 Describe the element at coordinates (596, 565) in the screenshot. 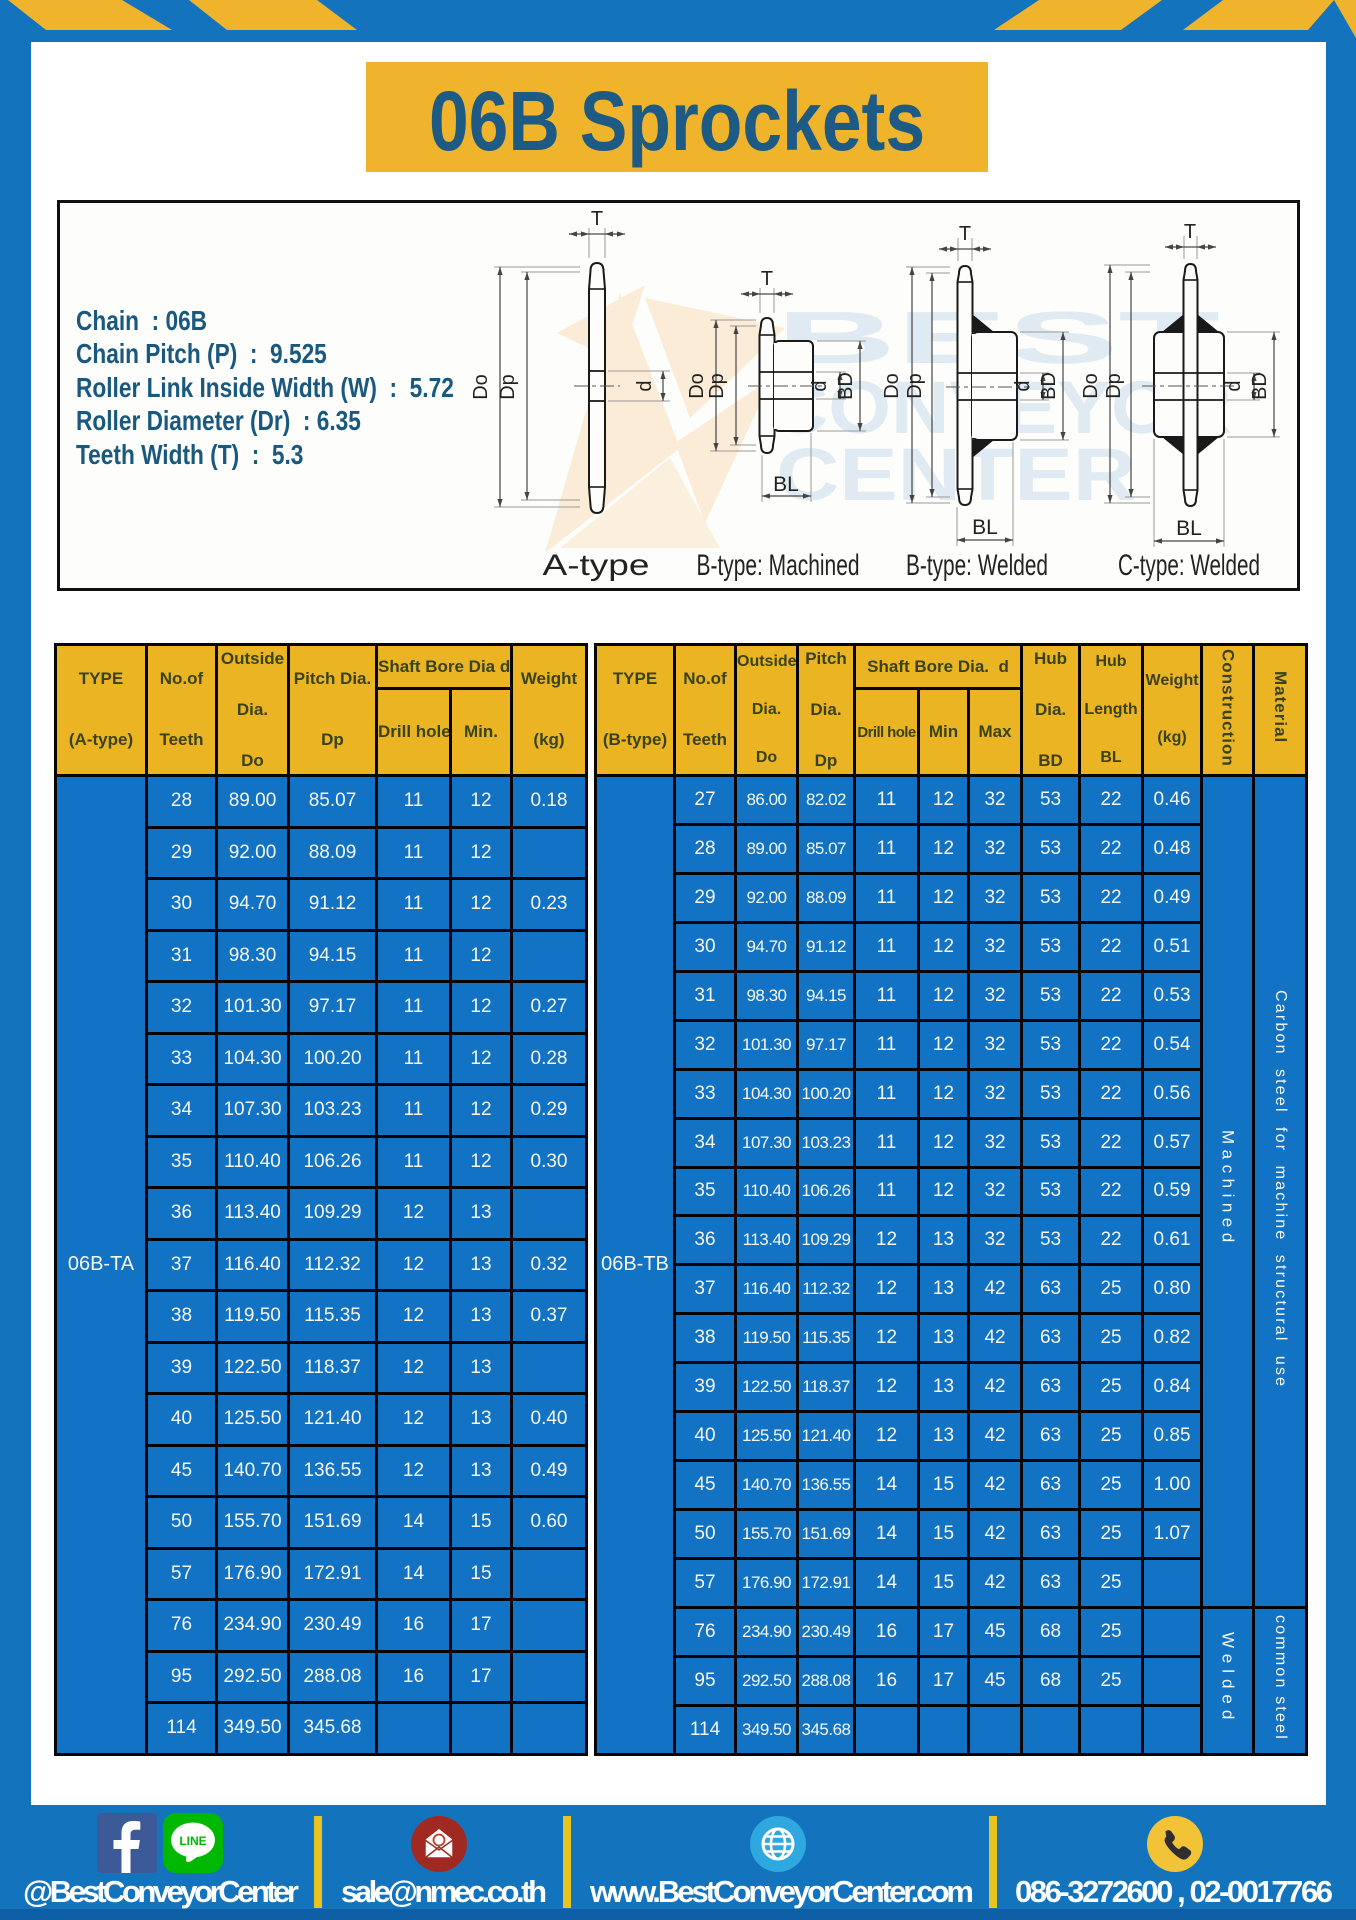

I see `svg-text: A-type` at that location.